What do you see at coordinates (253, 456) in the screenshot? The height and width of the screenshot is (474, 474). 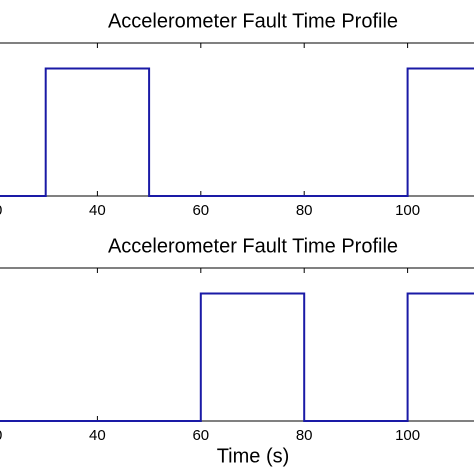 I see `x-axis-label: Time (s)` at bounding box center [253, 456].